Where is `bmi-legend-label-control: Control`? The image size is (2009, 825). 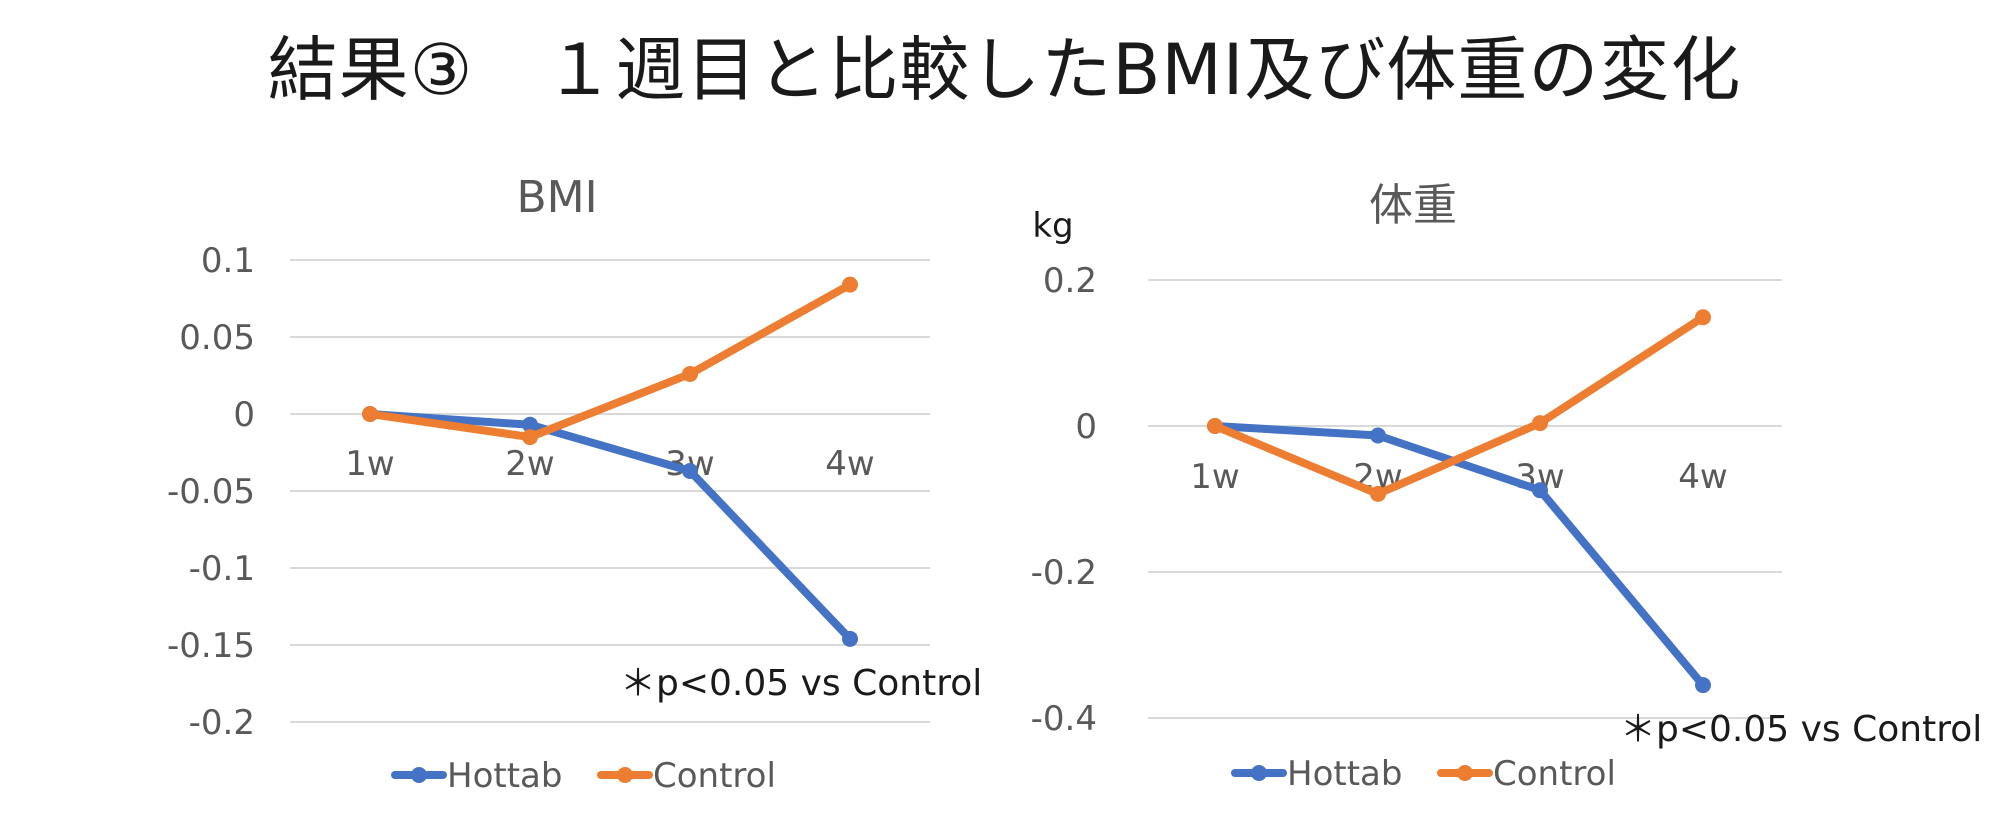 bmi-legend-label-control: Control is located at coordinates (714, 776).